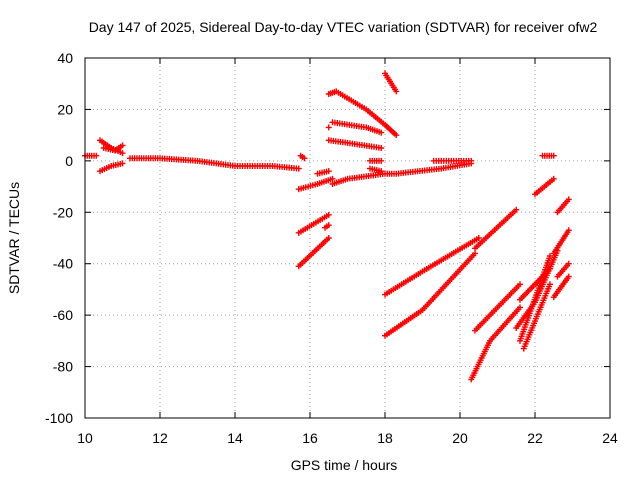 Image resolution: width=640 pixels, height=480 pixels. I want to click on x-tick-label: 16, so click(310, 438).